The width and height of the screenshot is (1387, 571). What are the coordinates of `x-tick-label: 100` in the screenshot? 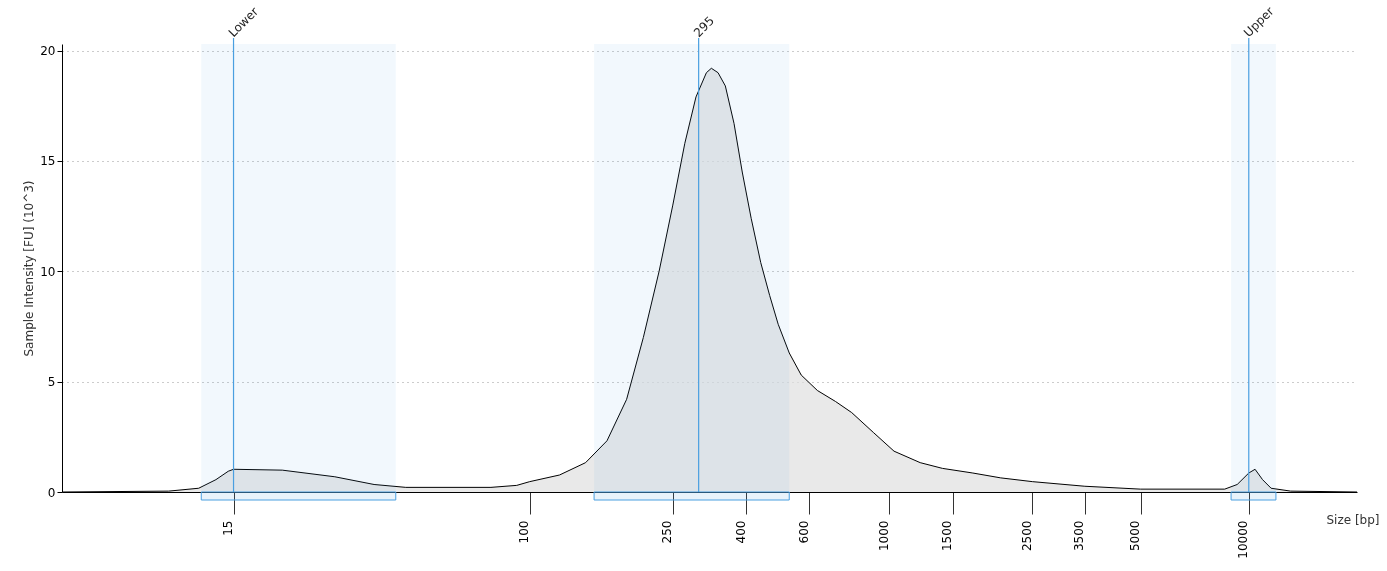 It's located at (524, 532).